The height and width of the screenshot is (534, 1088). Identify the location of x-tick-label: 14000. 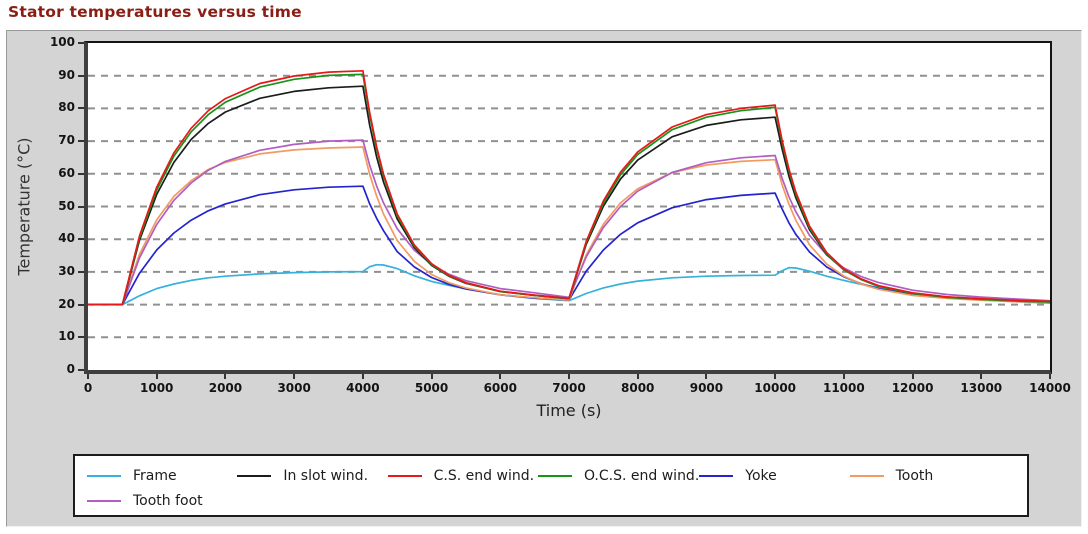
(1050, 388).